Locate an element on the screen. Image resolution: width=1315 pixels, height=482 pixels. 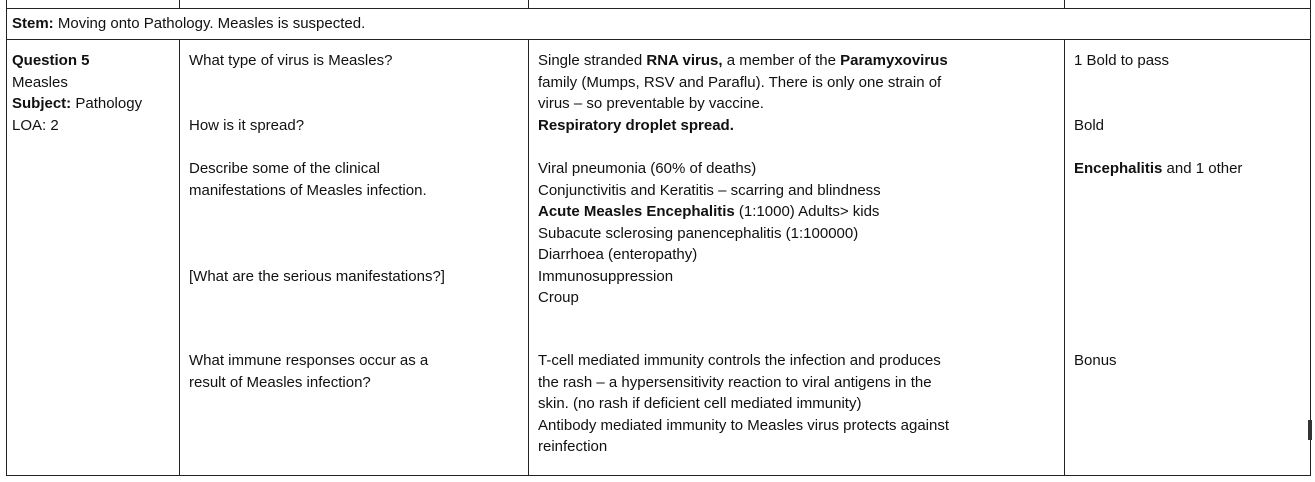
marking-1: 1 Bold to pass is located at coordinates (1121, 61).